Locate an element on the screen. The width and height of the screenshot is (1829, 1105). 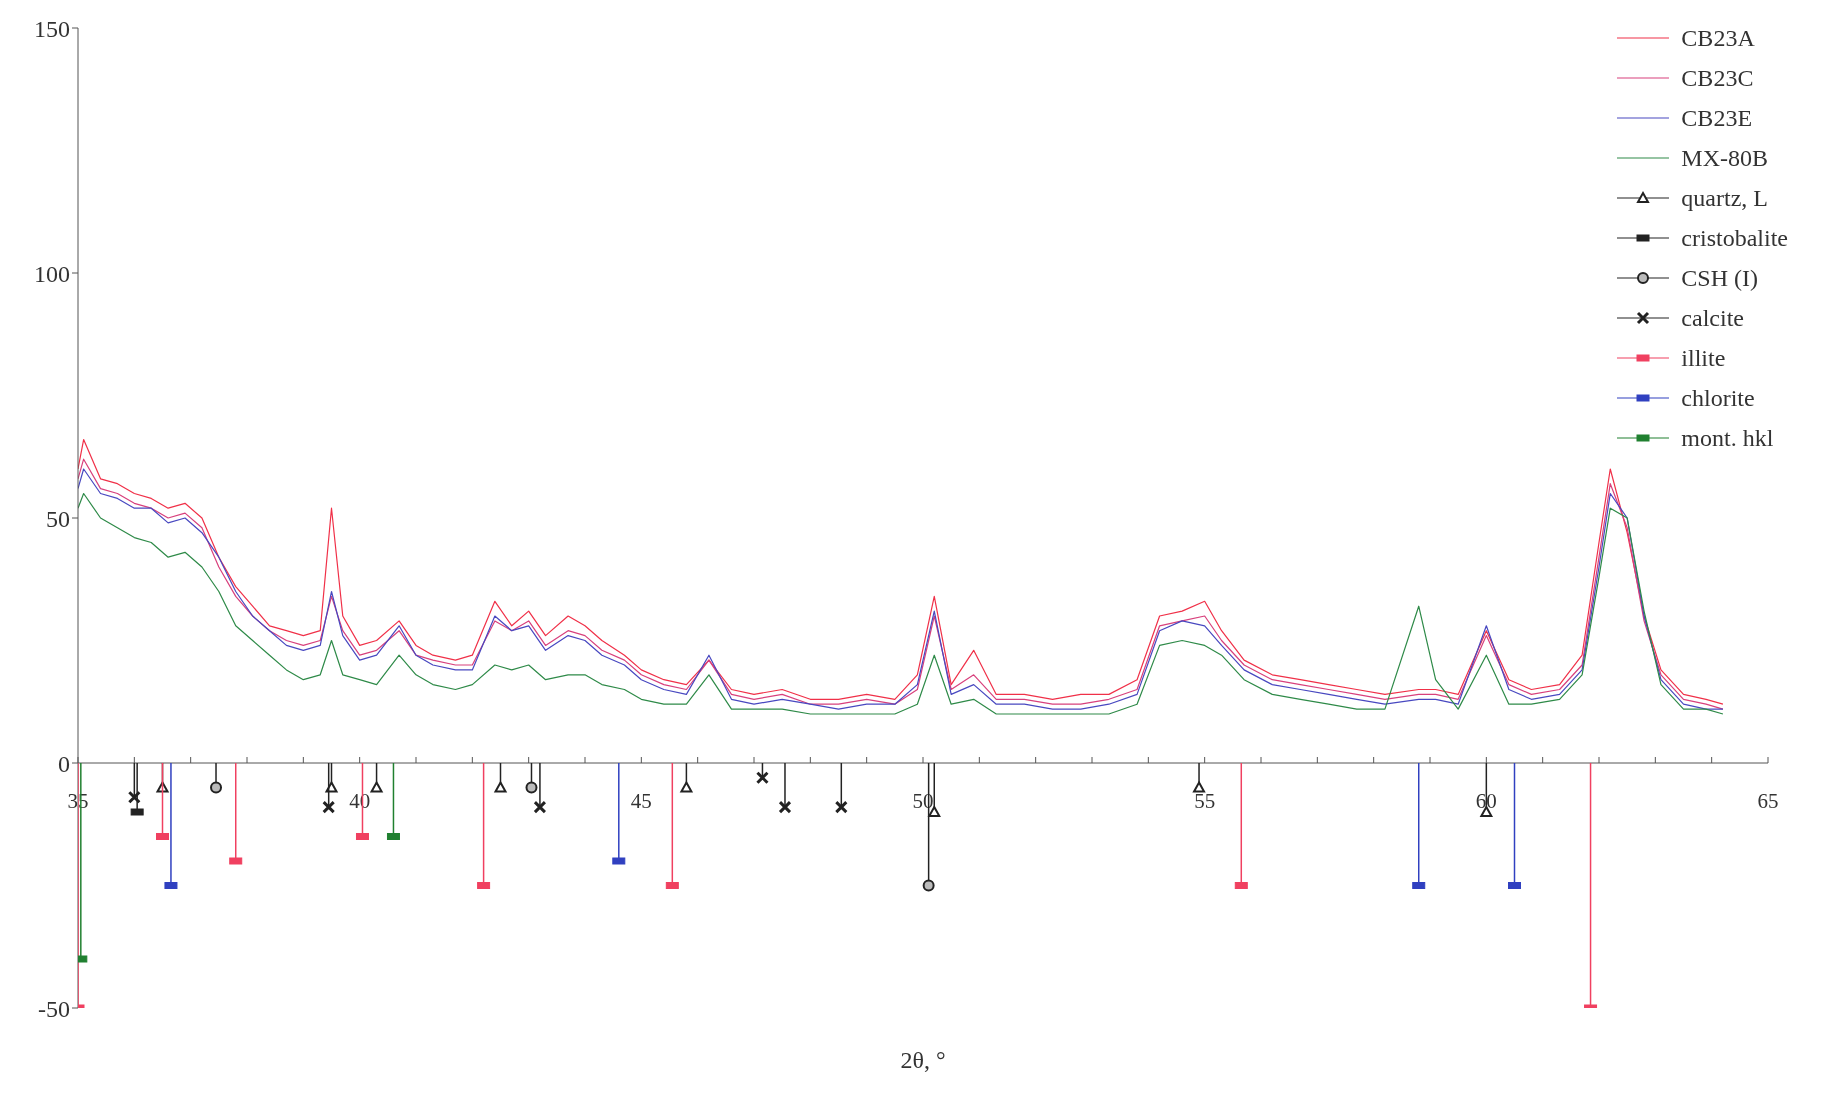
legend-label: CSH (I) is located at coordinates (1720, 278).